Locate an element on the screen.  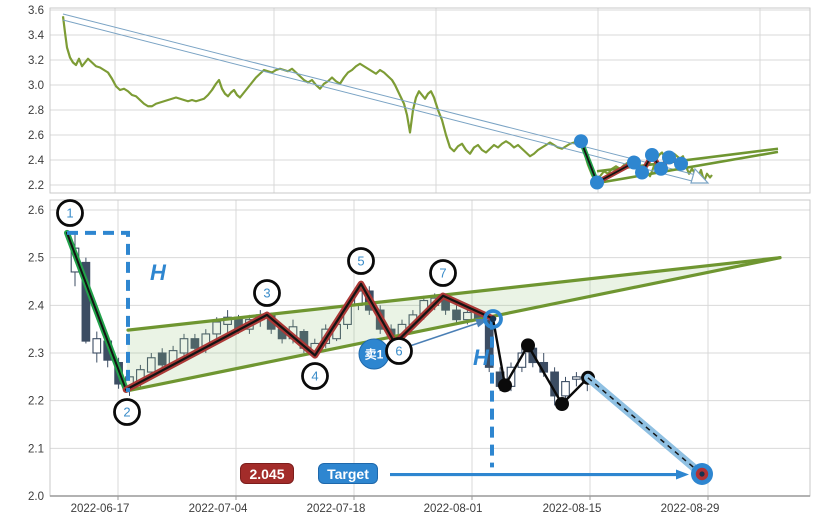
target-price-badge: 2.045 is located at coordinates (267, 473).